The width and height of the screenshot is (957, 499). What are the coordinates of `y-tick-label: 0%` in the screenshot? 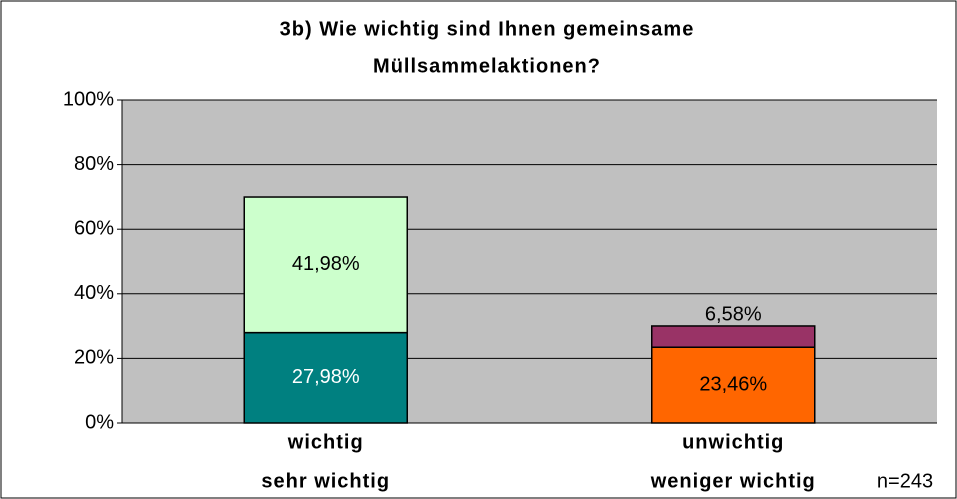 It's located at (99, 422).